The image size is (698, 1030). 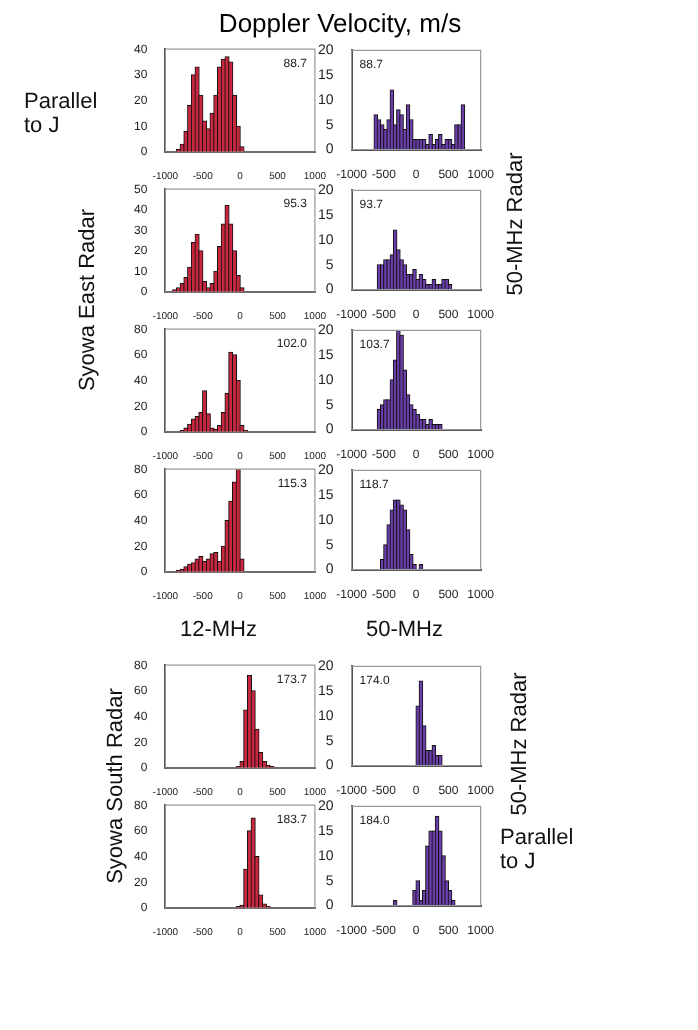 What do you see at coordinates (88, 300) in the screenshot?
I see `text: Syowa East Radar` at bounding box center [88, 300].